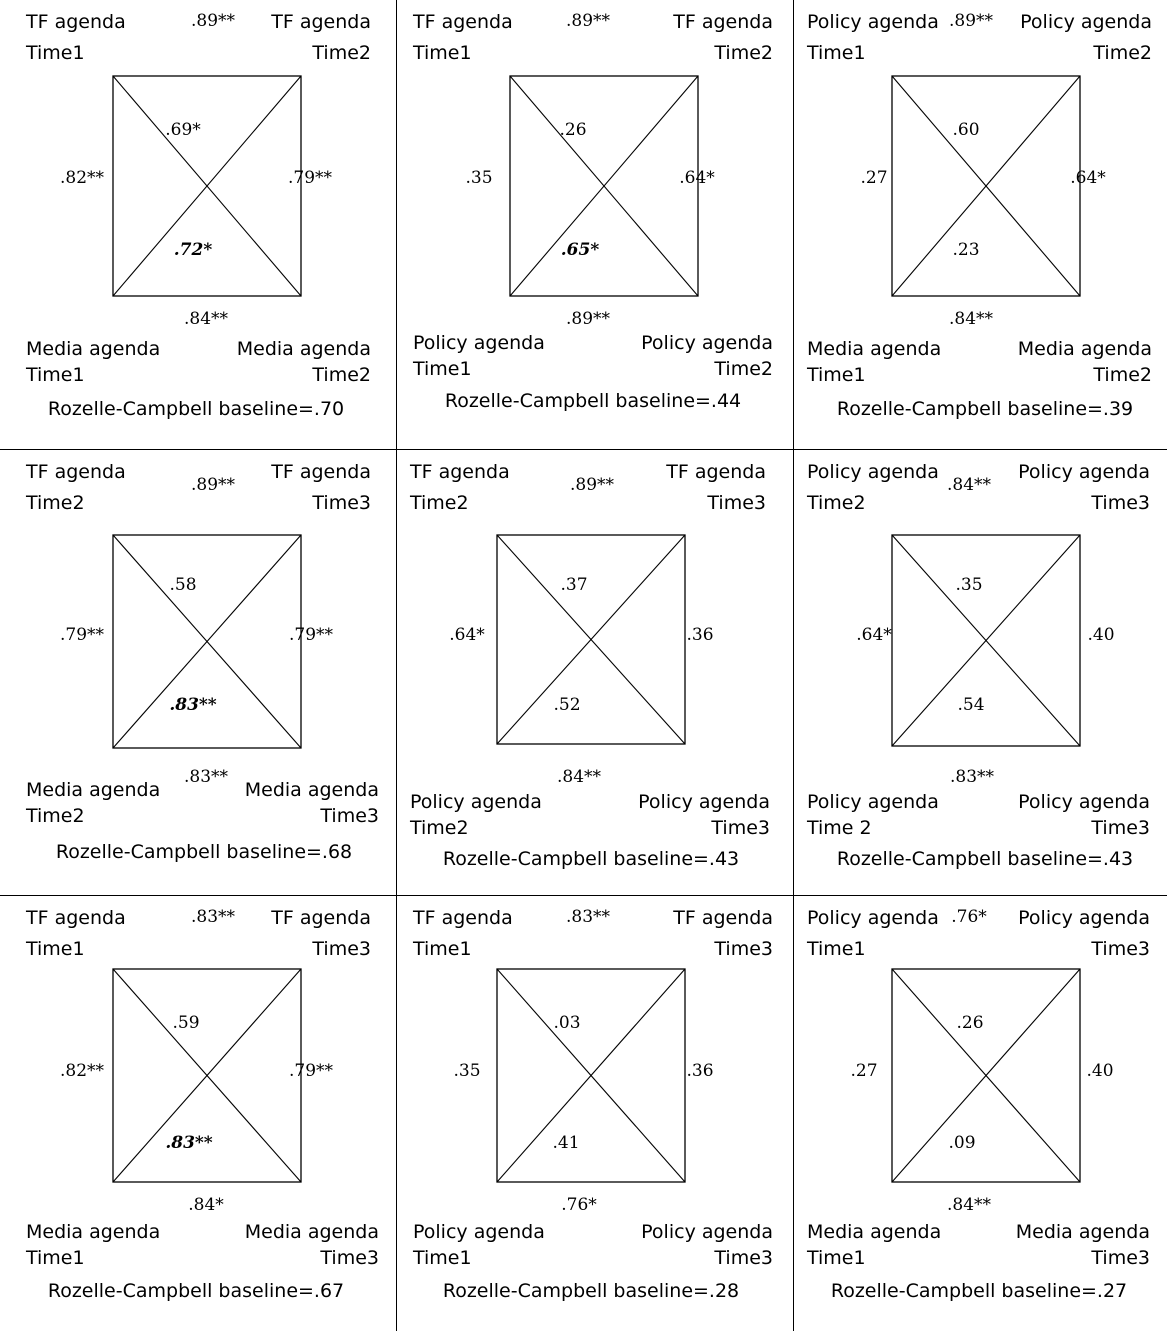  Describe the element at coordinates (1084, 472) in the screenshot. I see `top-right-variable-label: Policy agenda` at that location.